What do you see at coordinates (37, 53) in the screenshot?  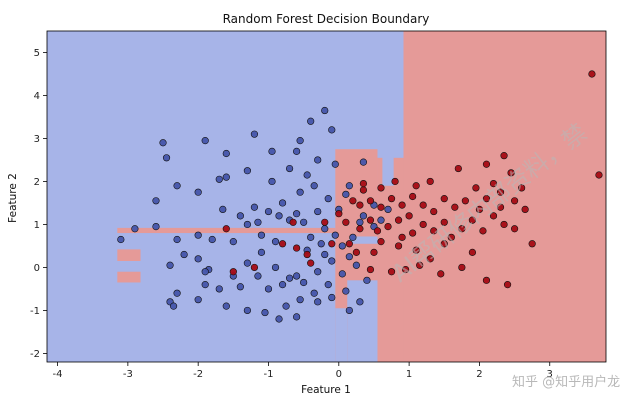 I see `y-tick-label: 5` at bounding box center [37, 53].